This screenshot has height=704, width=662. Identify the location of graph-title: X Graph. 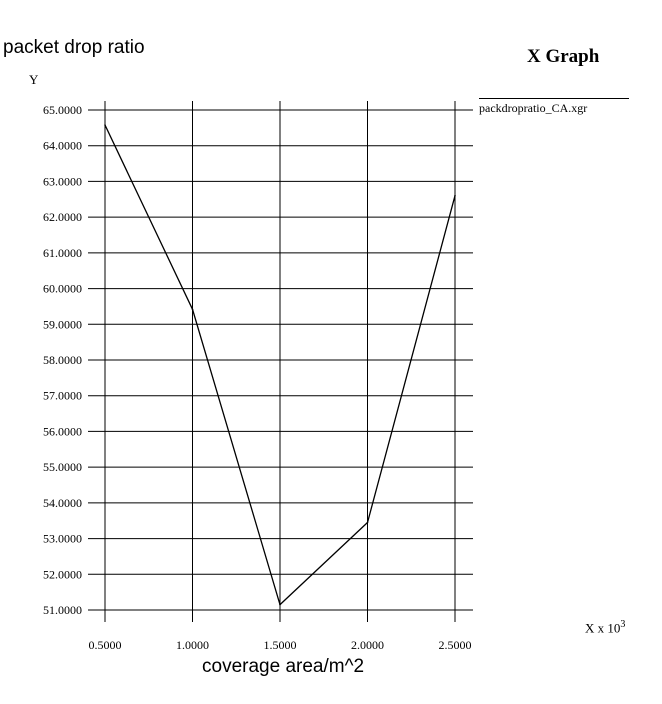
(563, 56).